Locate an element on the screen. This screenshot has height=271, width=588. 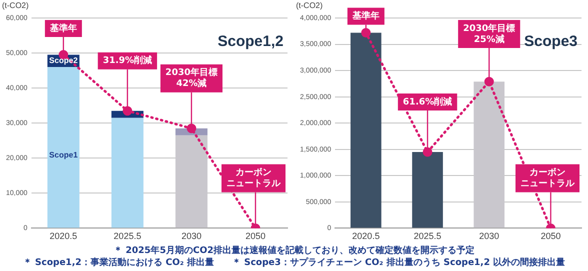
annotation: 2030年目標 25%減 is located at coordinates (489, 33).